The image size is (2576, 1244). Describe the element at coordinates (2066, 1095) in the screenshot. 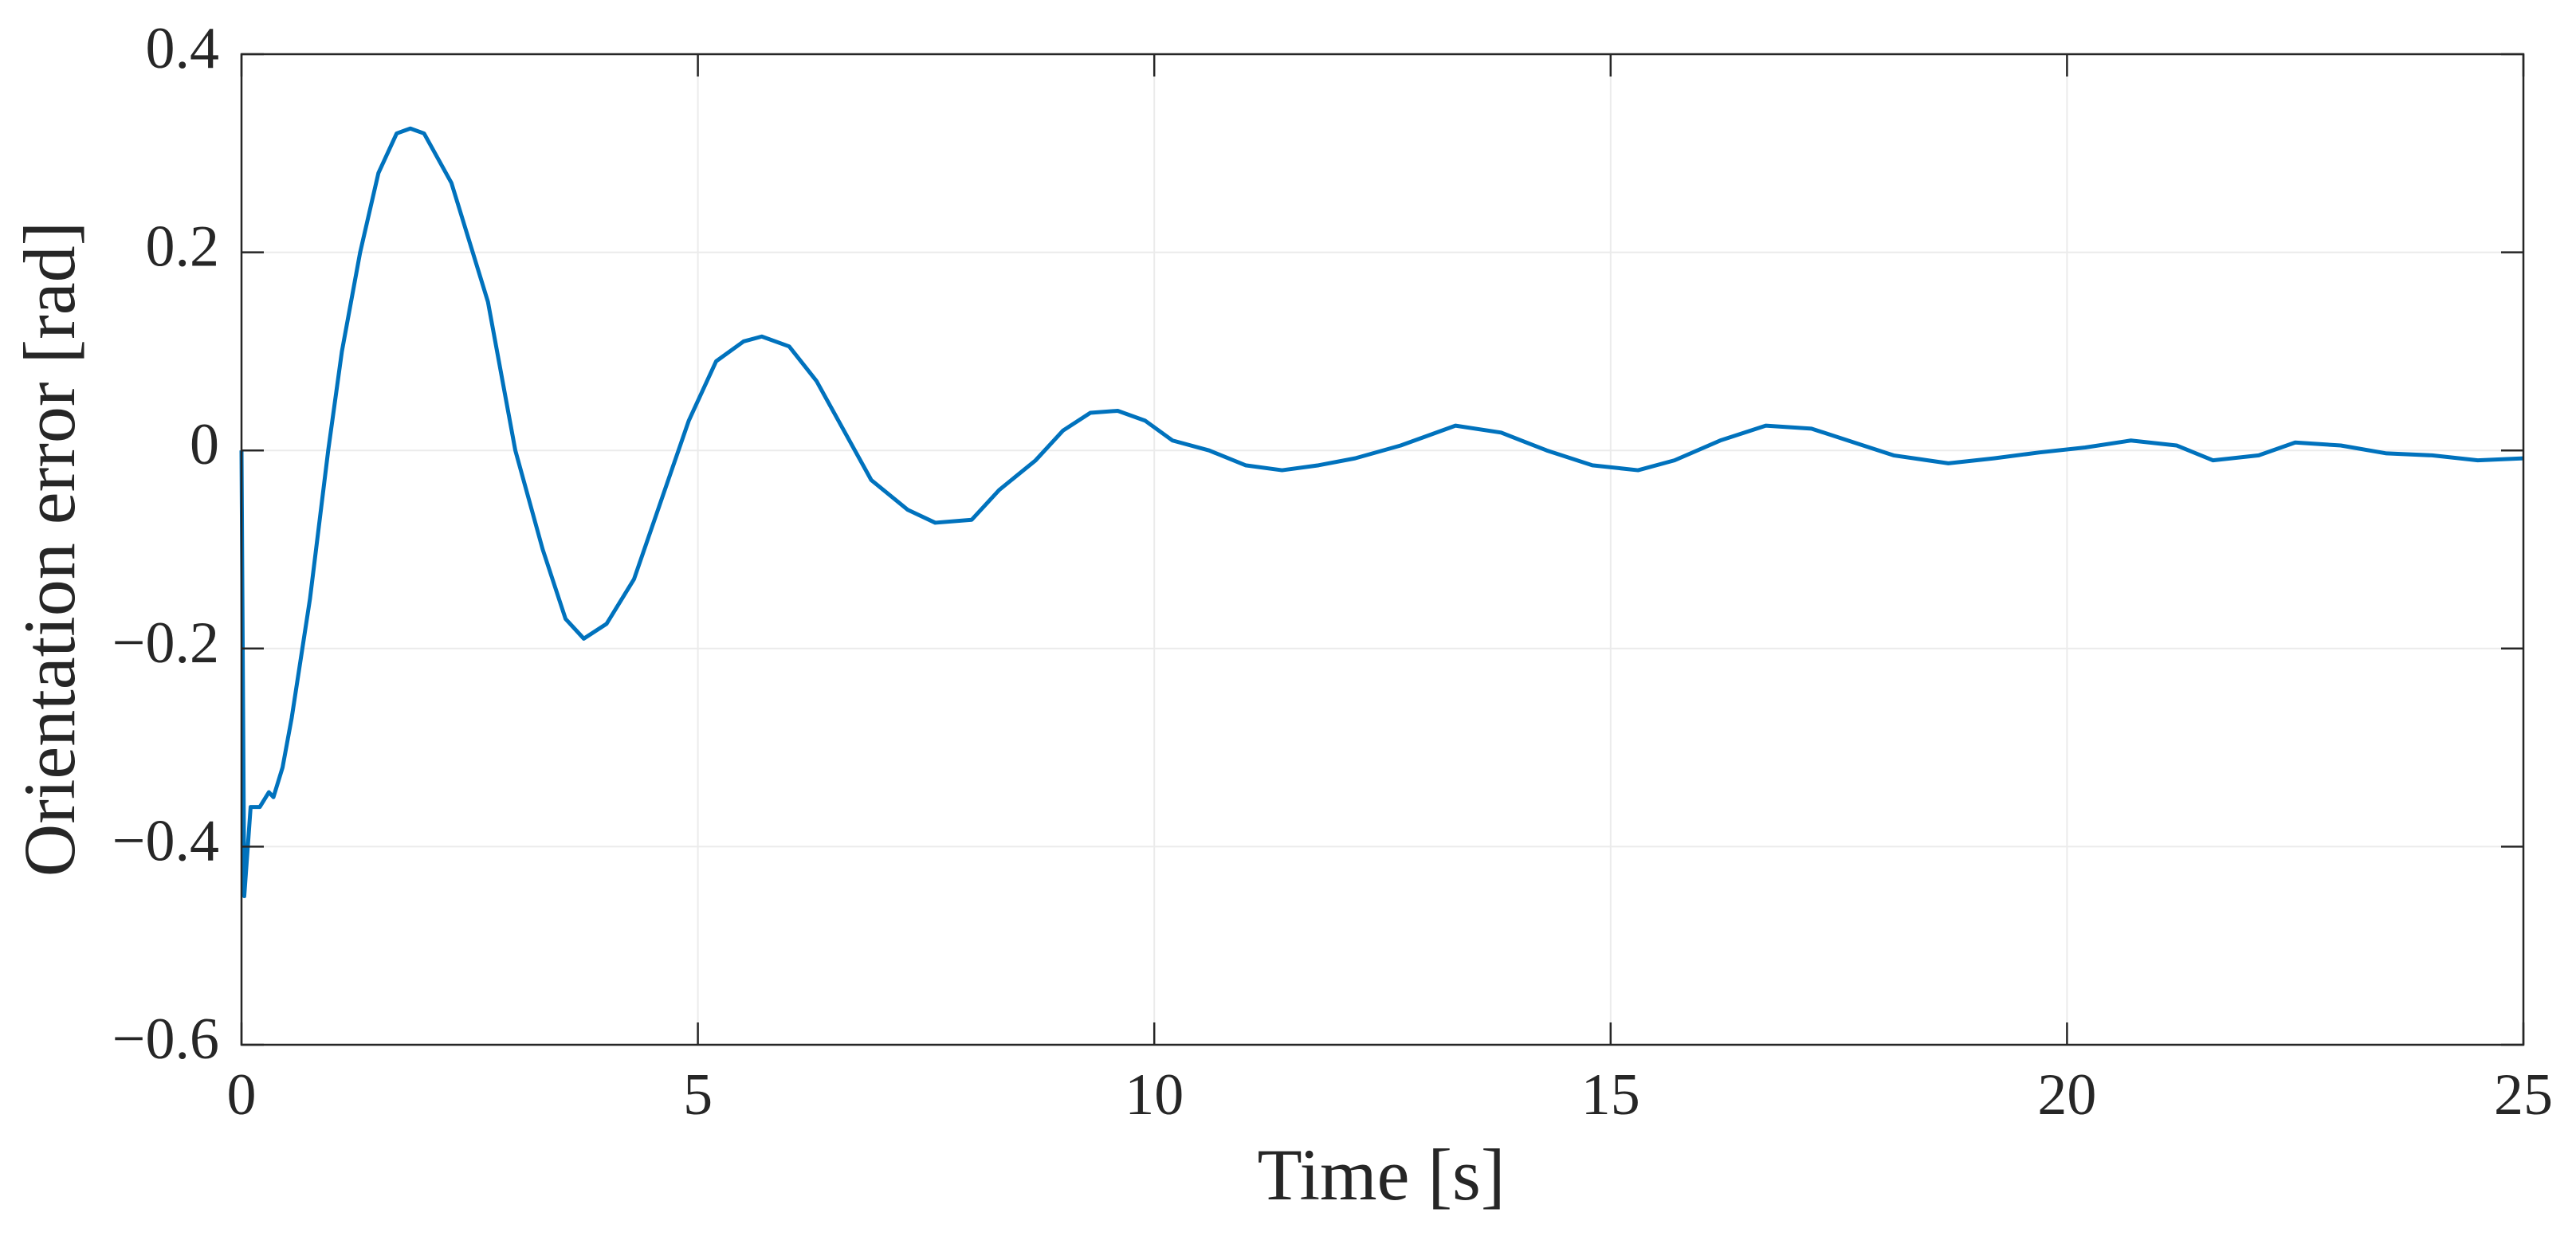

I see `x-tick-label: 20` at that location.